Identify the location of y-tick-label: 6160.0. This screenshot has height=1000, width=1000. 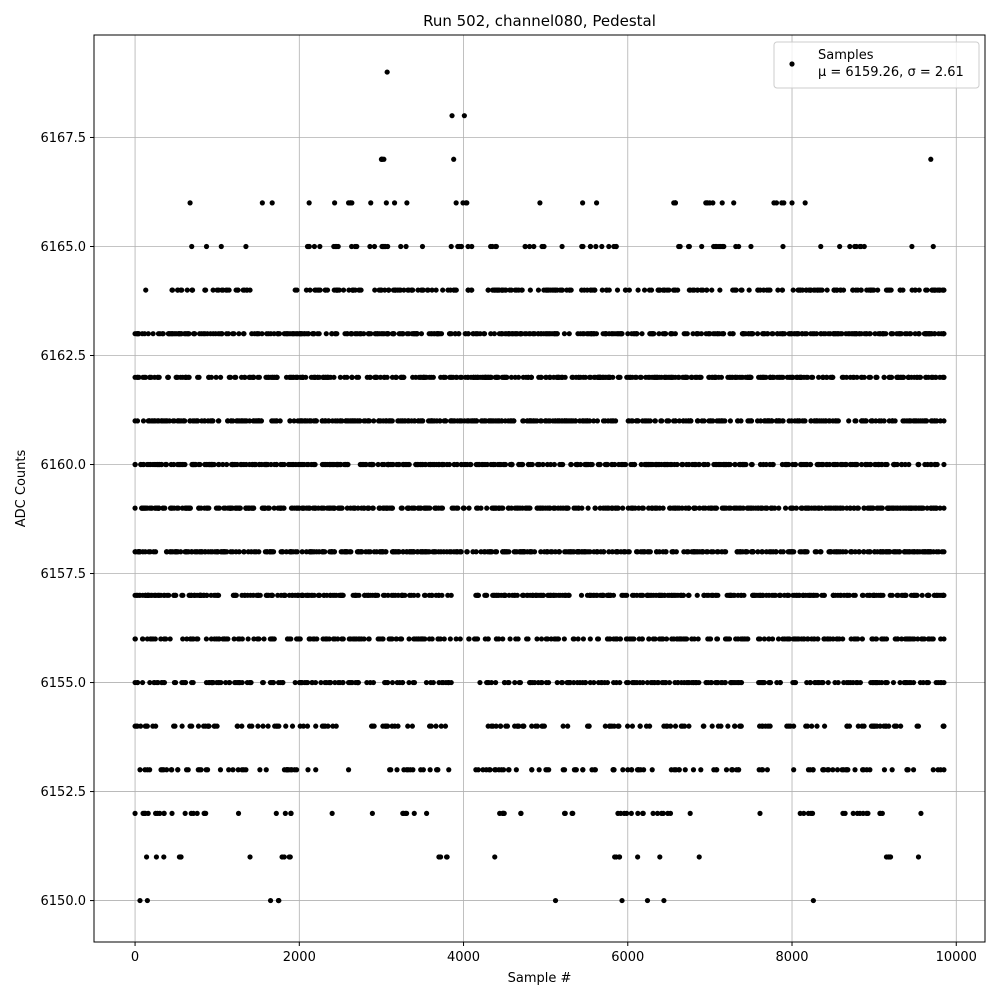
(64, 465).